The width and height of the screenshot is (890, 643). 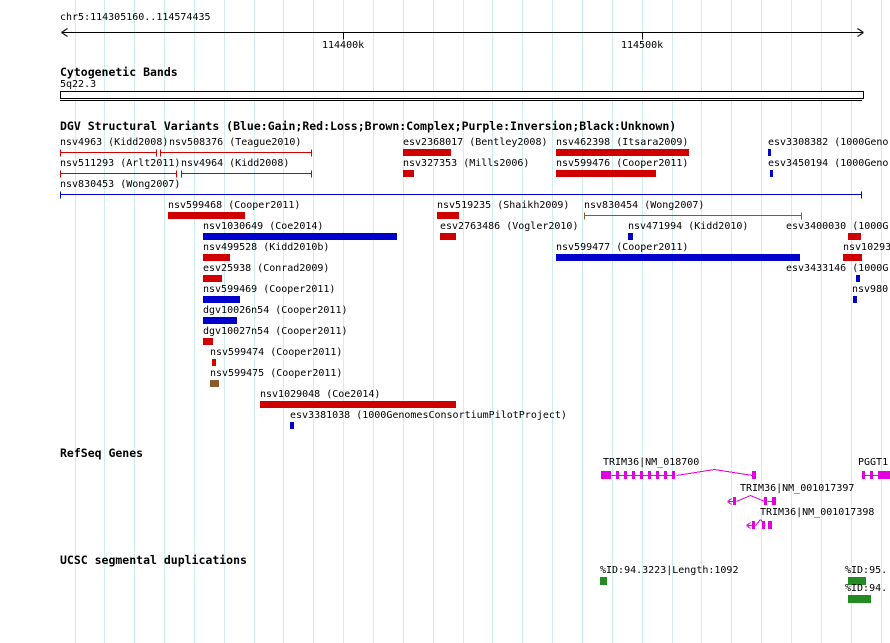 What do you see at coordinates (503, 205) in the screenshot?
I see `variant-label: nsv519235 (Shaikh2009)` at bounding box center [503, 205].